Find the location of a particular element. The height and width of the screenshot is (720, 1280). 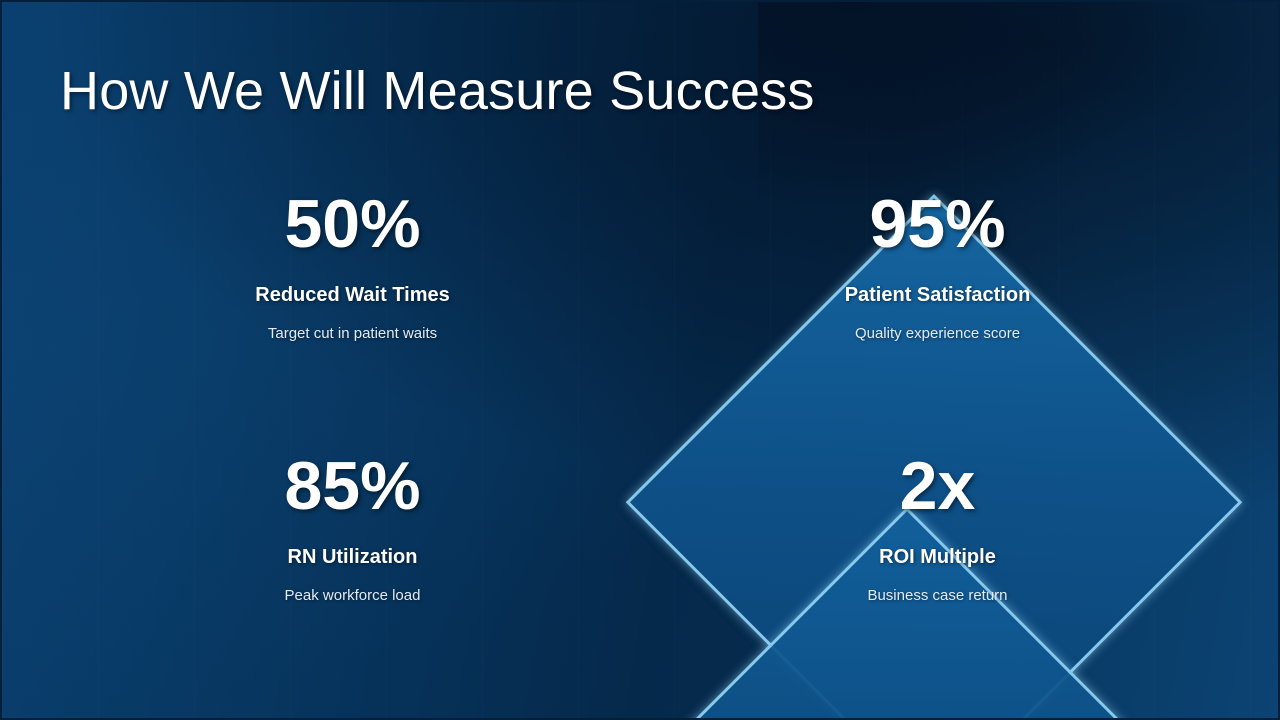

metric-value: 95% is located at coordinates (937, 224).